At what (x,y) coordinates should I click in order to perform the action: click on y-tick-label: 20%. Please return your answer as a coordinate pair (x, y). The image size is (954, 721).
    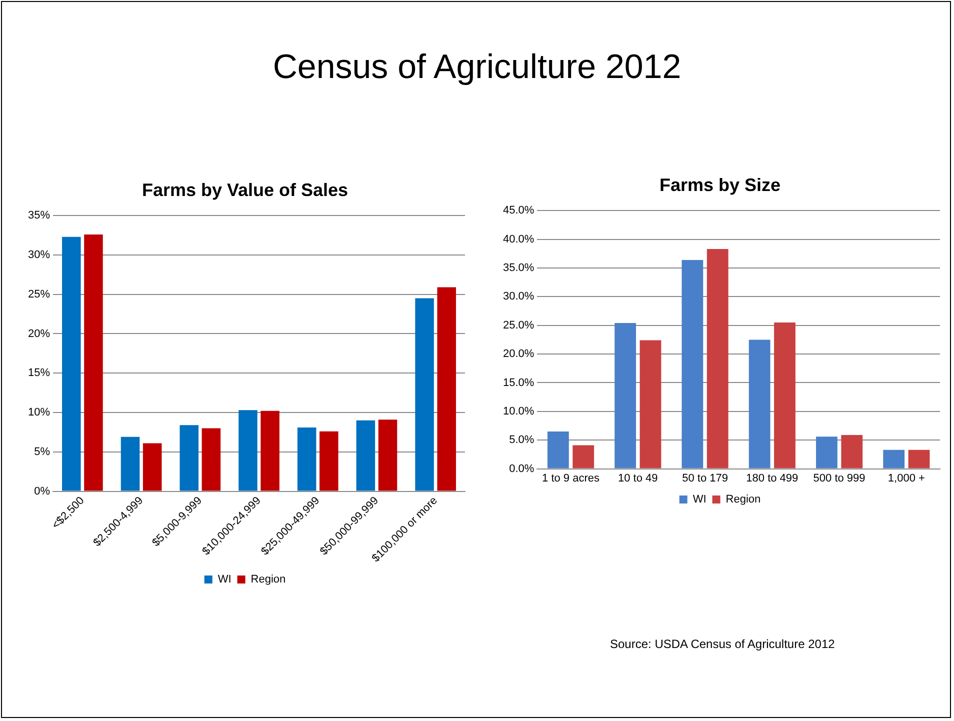
    Looking at the image, I should click on (39, 334).